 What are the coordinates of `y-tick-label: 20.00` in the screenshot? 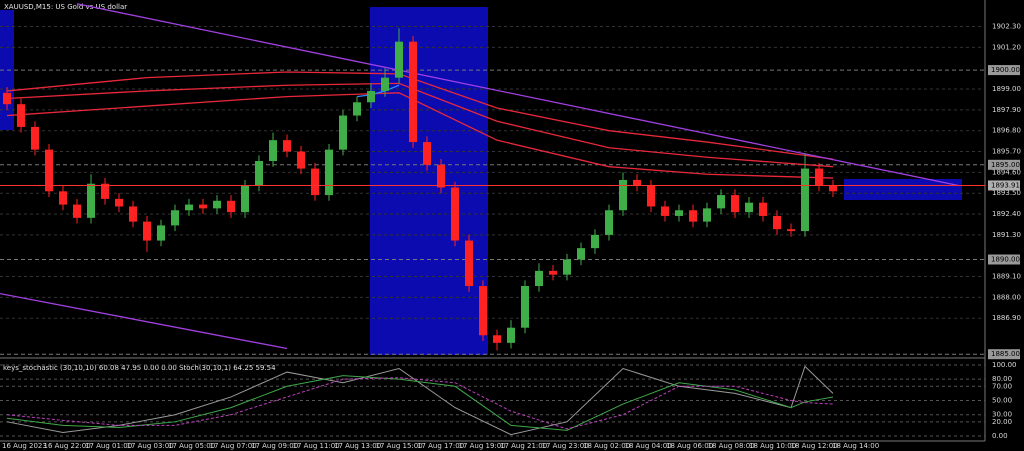 It's located at (1002, 422).